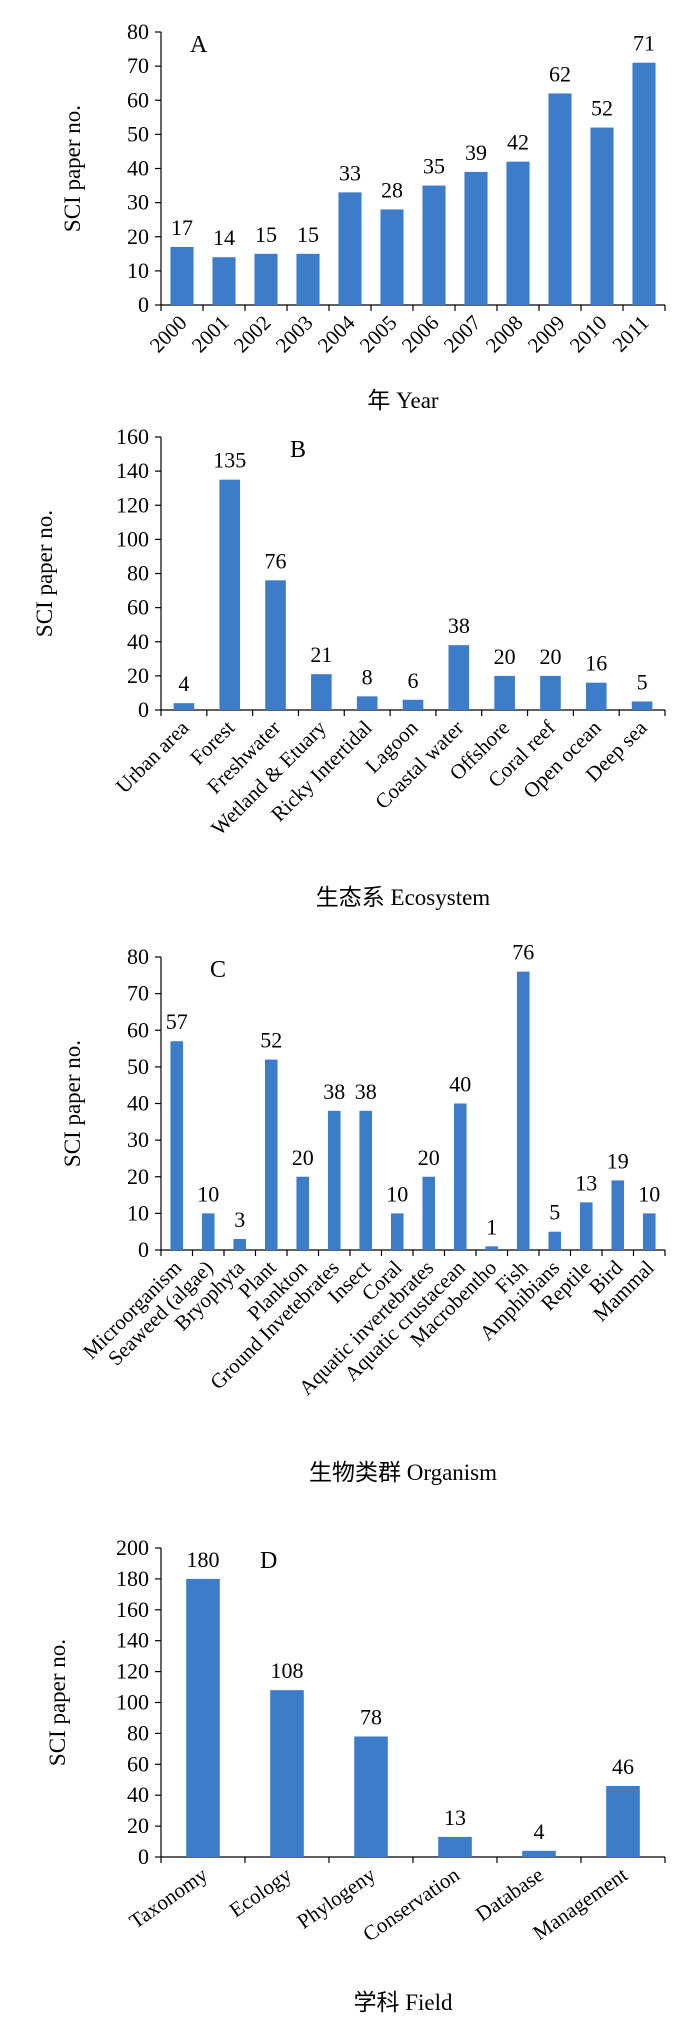  I want to click on x-tick-label: 2007, so click(462, 334).